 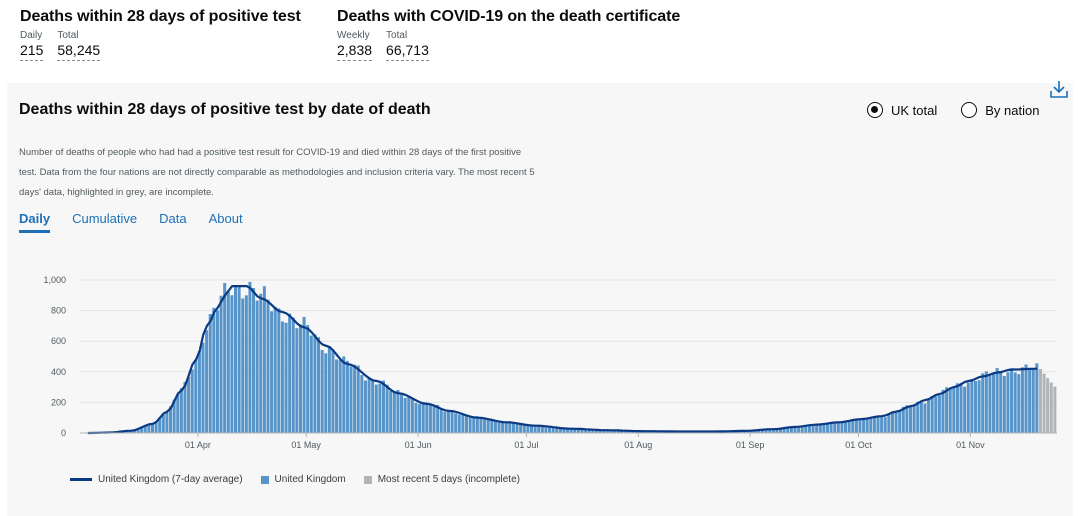 I want to click on download-icon, so click(x=1059, y=89).